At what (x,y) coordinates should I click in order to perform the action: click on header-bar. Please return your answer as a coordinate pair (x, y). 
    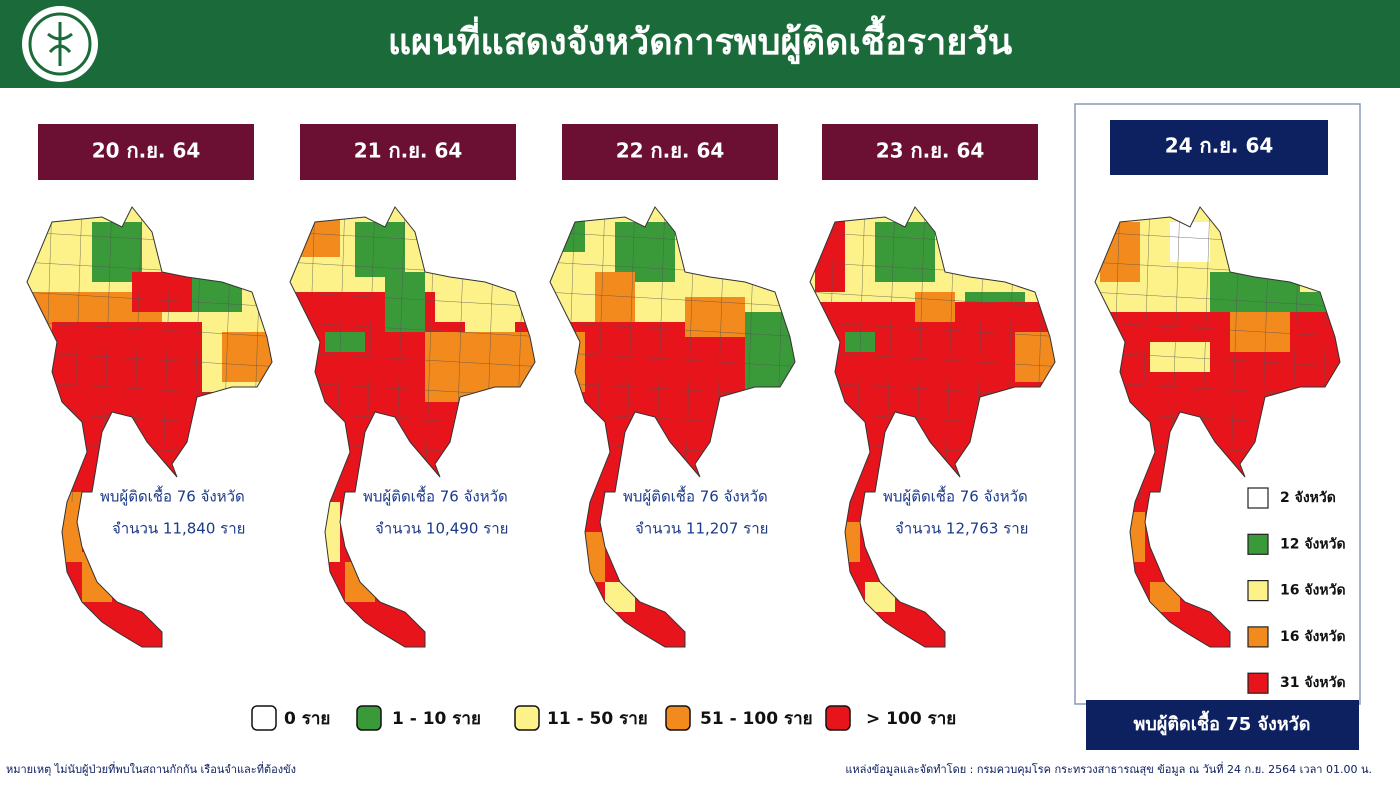
    Looking at the image, I should click on (700, 44).